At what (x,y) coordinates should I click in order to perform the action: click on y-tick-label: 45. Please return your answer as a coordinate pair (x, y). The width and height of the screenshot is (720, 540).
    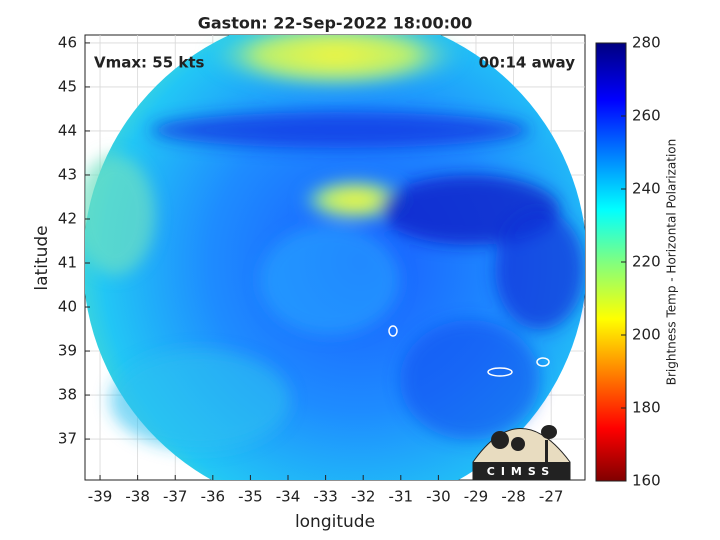
    Looking at the image, I should click on (67, 86).